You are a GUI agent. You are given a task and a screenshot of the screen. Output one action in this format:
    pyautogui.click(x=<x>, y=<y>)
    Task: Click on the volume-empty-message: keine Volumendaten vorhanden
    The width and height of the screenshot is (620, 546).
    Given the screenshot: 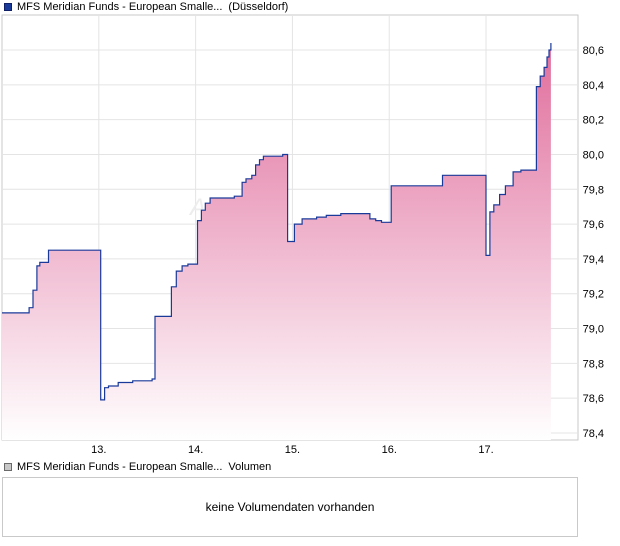 What is the action you would take?
    pyautogui.click(x=290, y=507)
    